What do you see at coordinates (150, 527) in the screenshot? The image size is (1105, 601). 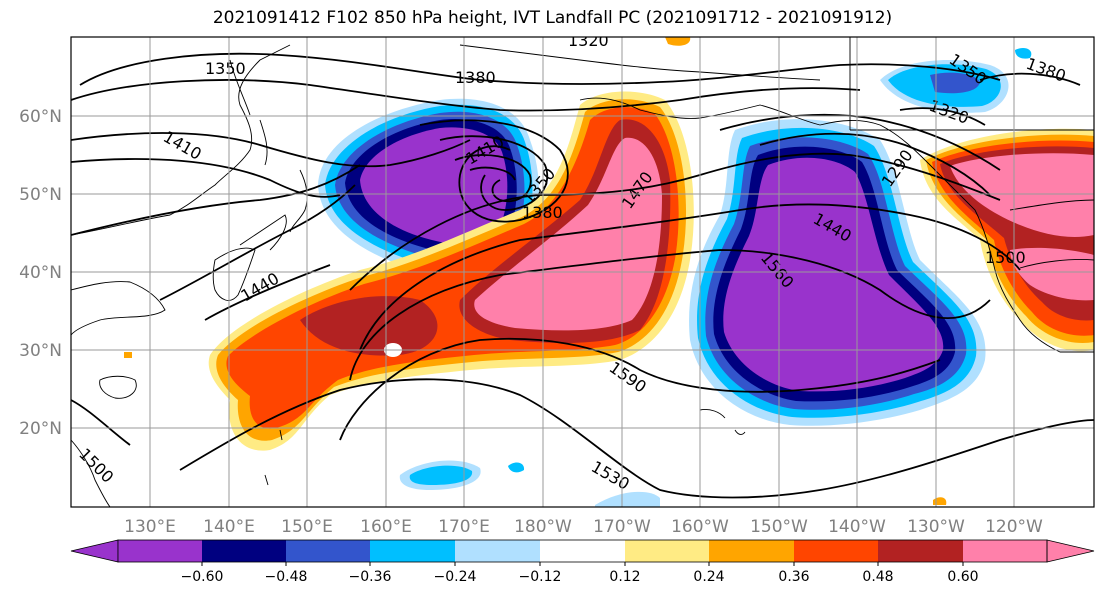 I see `longitude-tick-label: 130°E` at bounding box center [150, 527].